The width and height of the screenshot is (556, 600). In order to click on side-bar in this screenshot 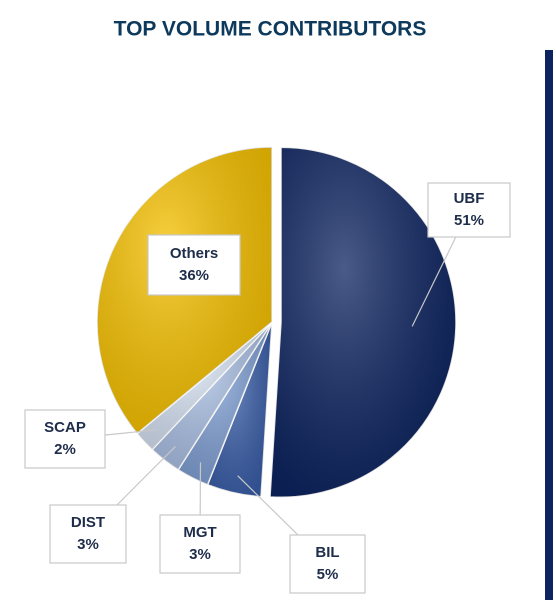, I will do `click(549, 325)`.